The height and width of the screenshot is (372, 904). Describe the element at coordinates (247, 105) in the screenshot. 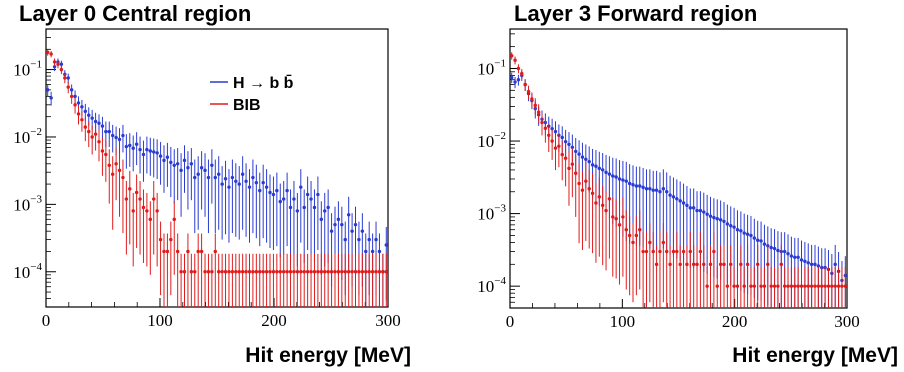

I see `legend-label-bib: BIB` at that location.